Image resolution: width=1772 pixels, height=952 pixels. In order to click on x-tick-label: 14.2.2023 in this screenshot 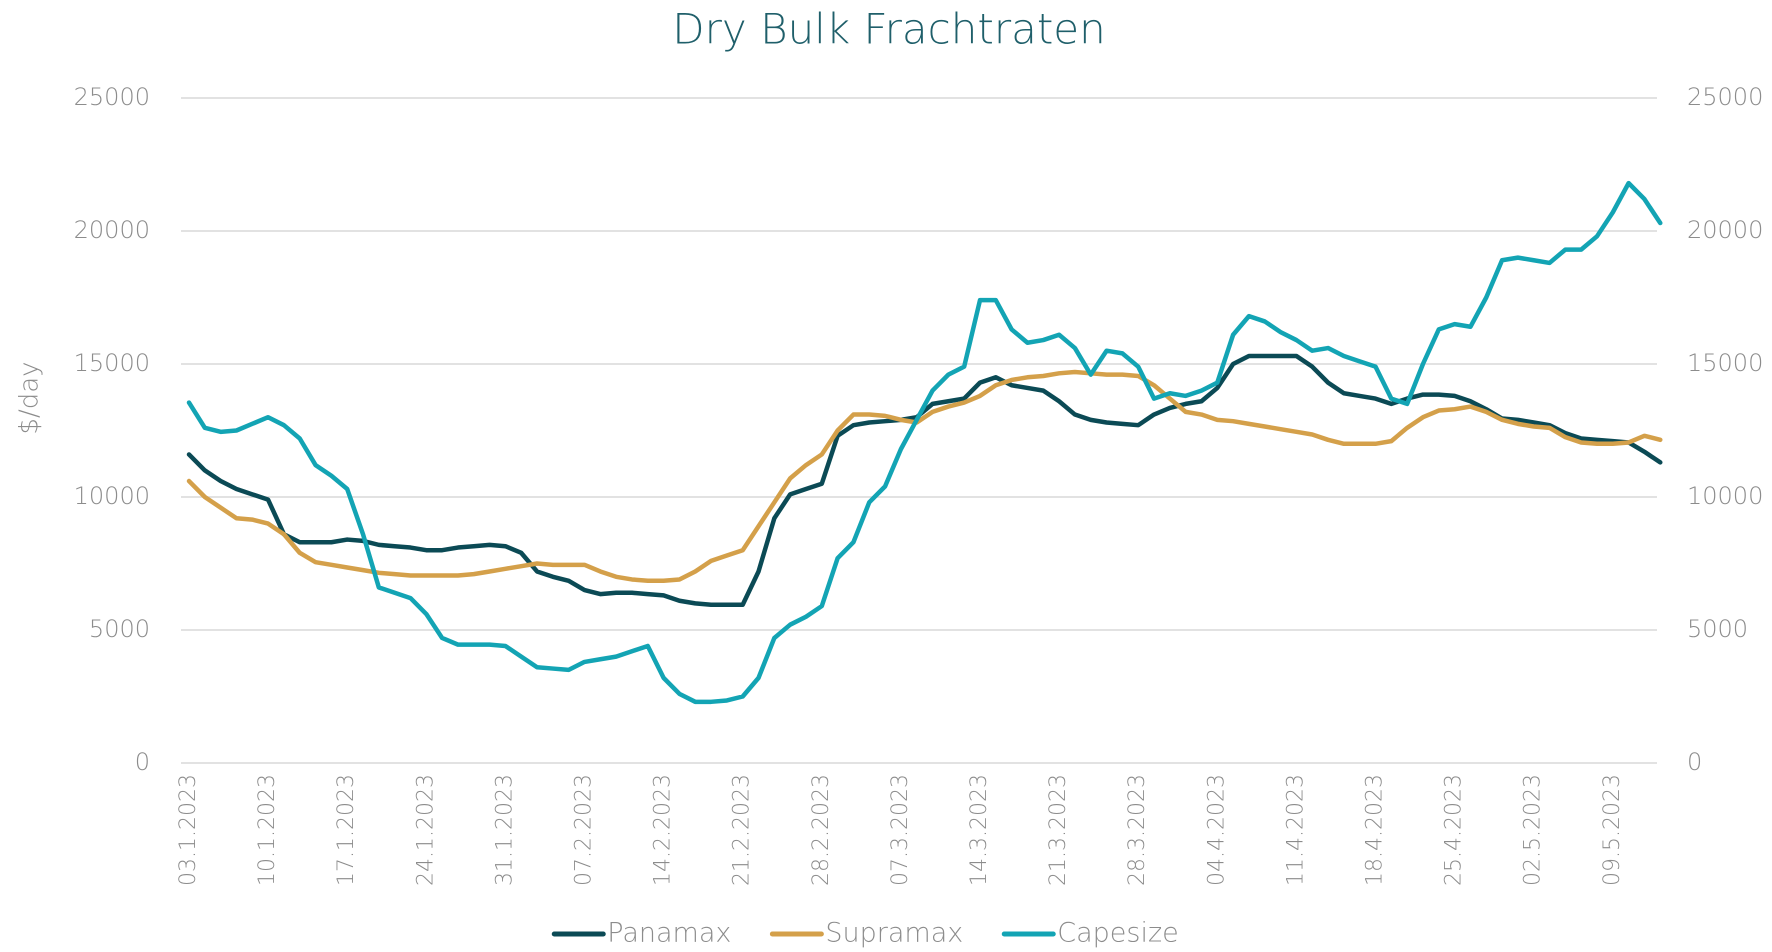, I will do `click(663, 830)`.